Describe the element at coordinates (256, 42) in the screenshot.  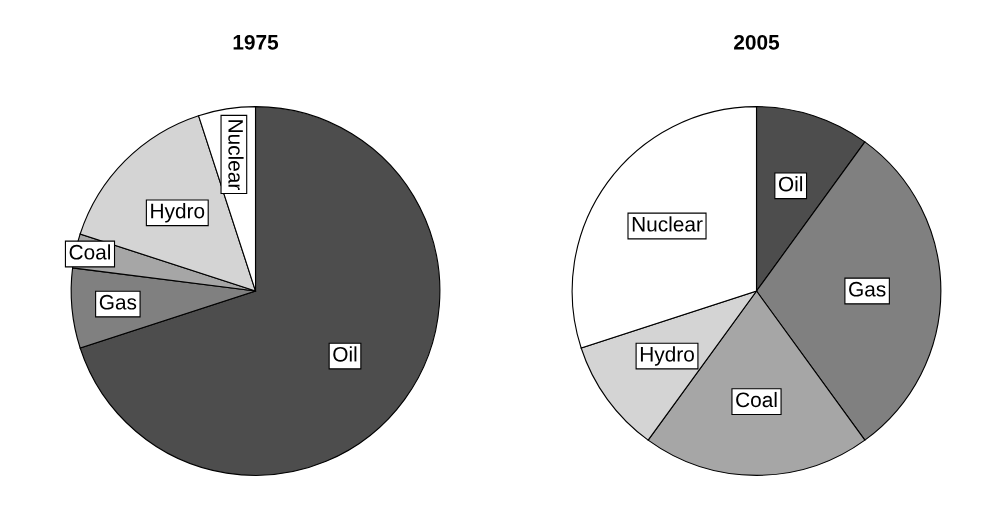
I see `chart-title: 1975` at that location.